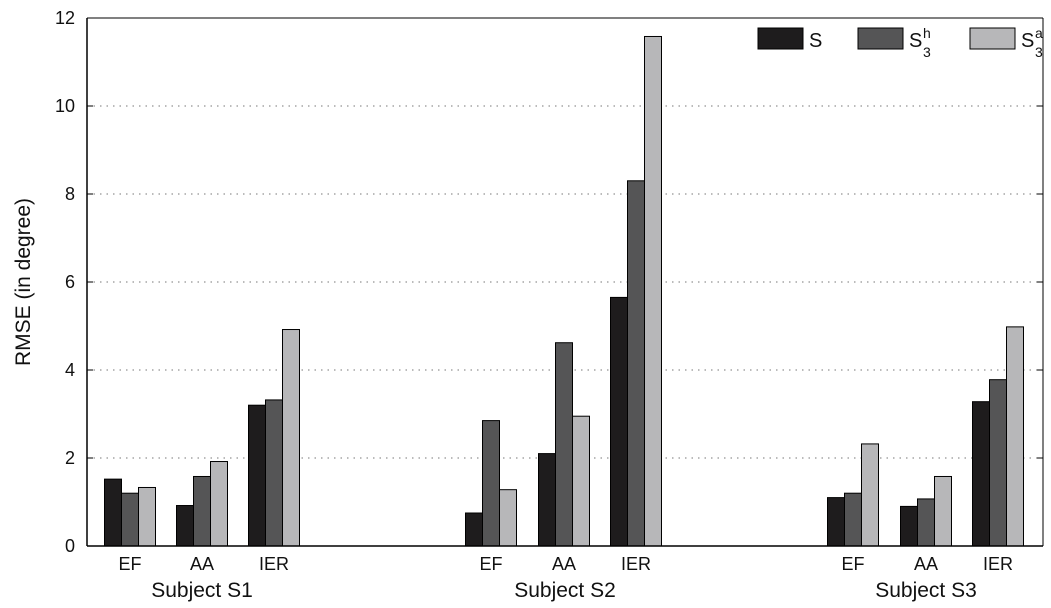 The image size is (1051, 608). I want to click on y-tick-label: 6, so click(70, 282).